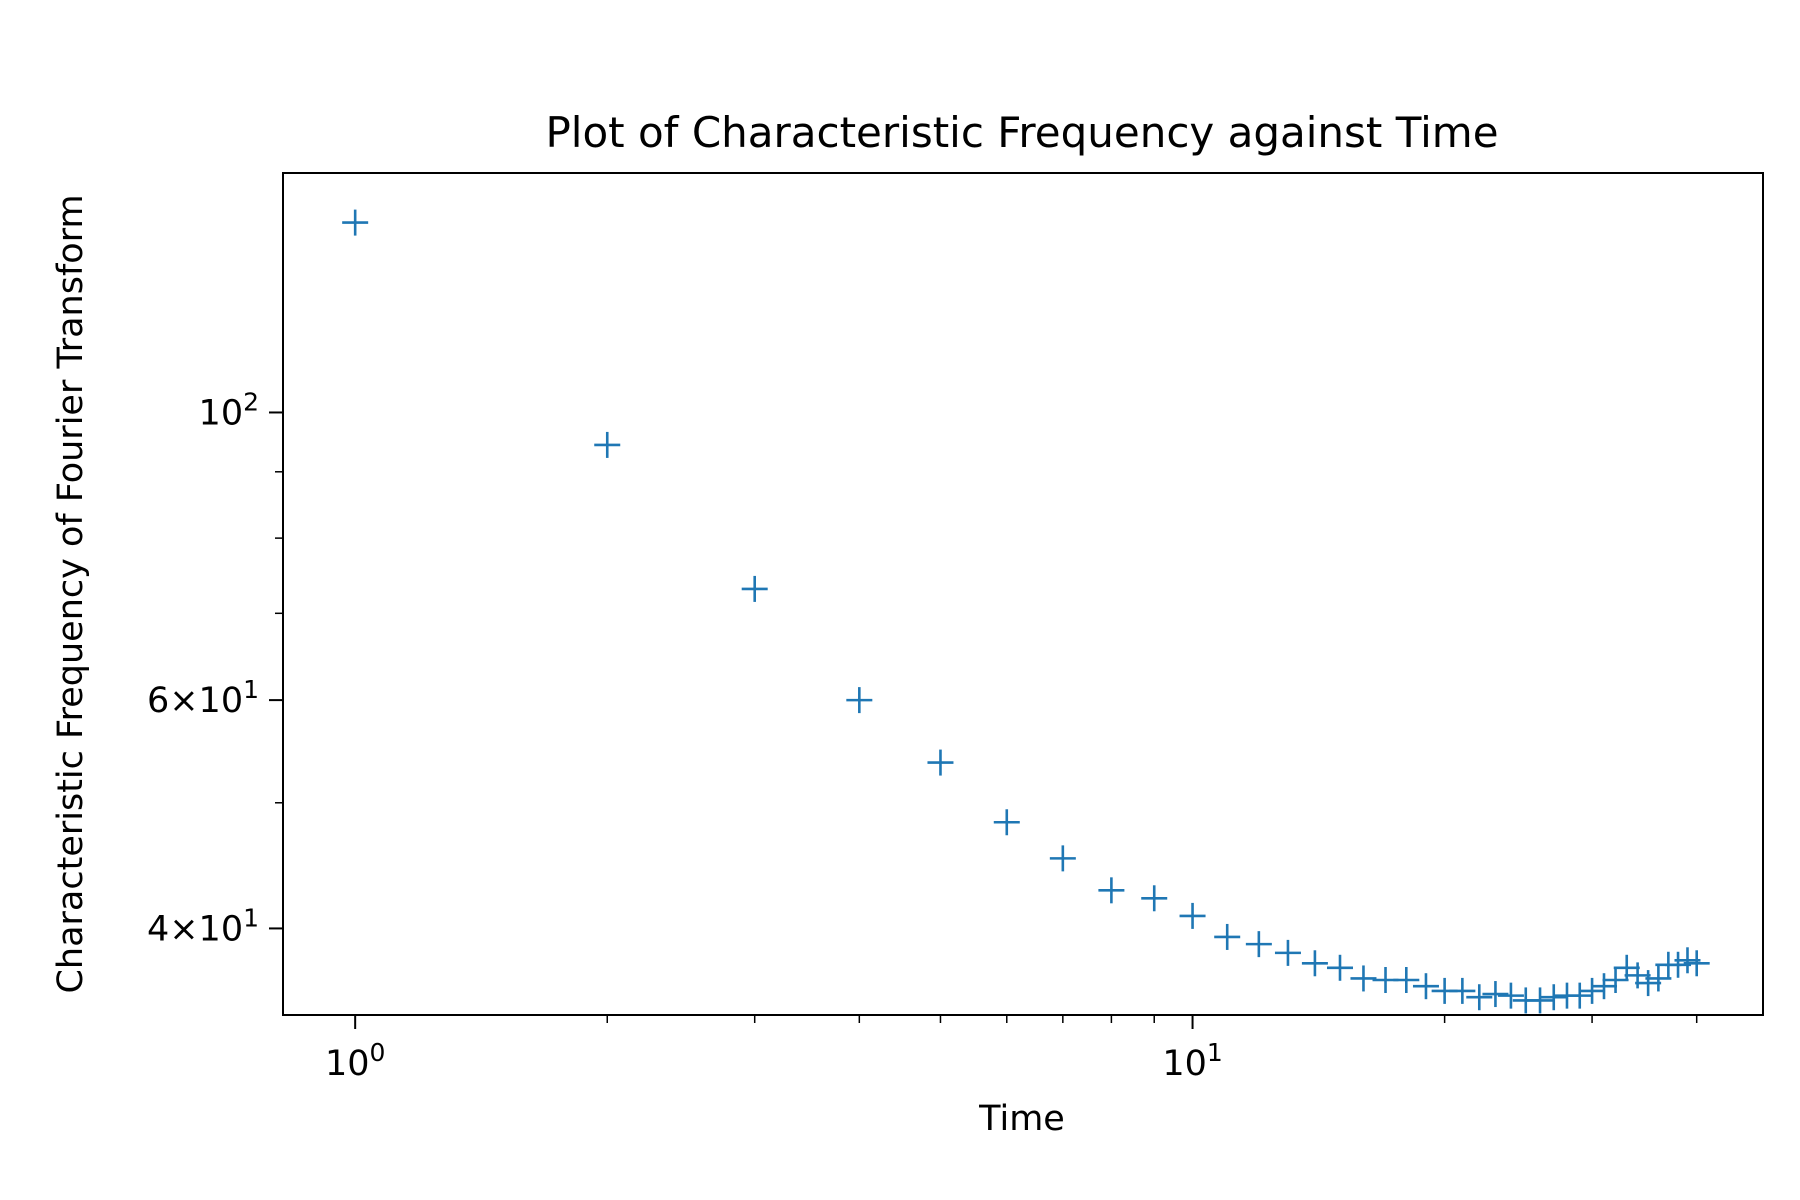 The height and width of the screenshot is (1200, 1800). I want to click on y-axis: 102 6×101 4×101, so click(215, 668).